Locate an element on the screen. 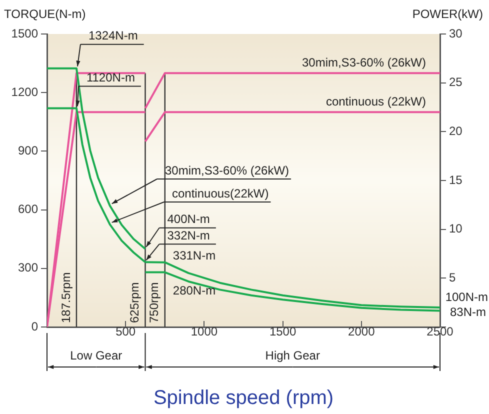  y-axis-title: TORQUE(N-m) is located at coordinates (45, 14).